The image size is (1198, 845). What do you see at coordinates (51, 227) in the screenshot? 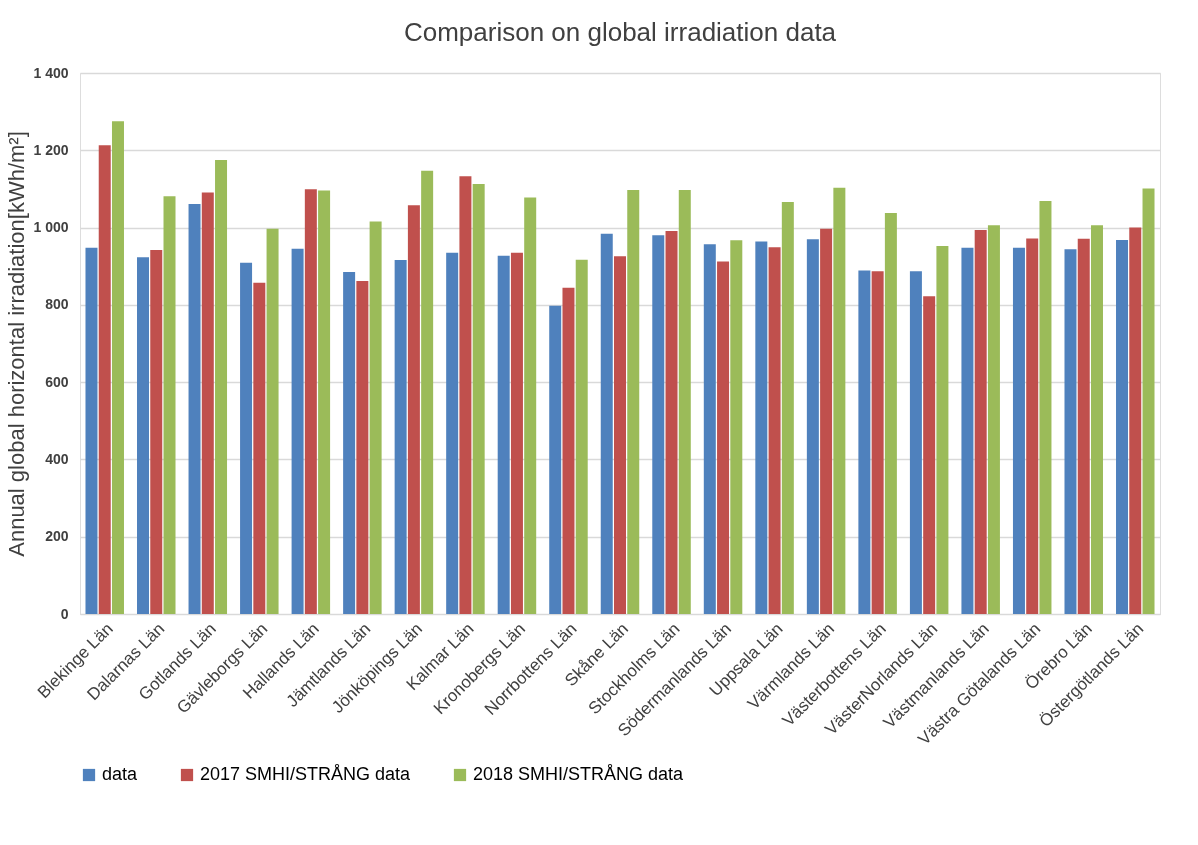
I see `y-tick-label: 1 000` at bounding box center [51, 227].